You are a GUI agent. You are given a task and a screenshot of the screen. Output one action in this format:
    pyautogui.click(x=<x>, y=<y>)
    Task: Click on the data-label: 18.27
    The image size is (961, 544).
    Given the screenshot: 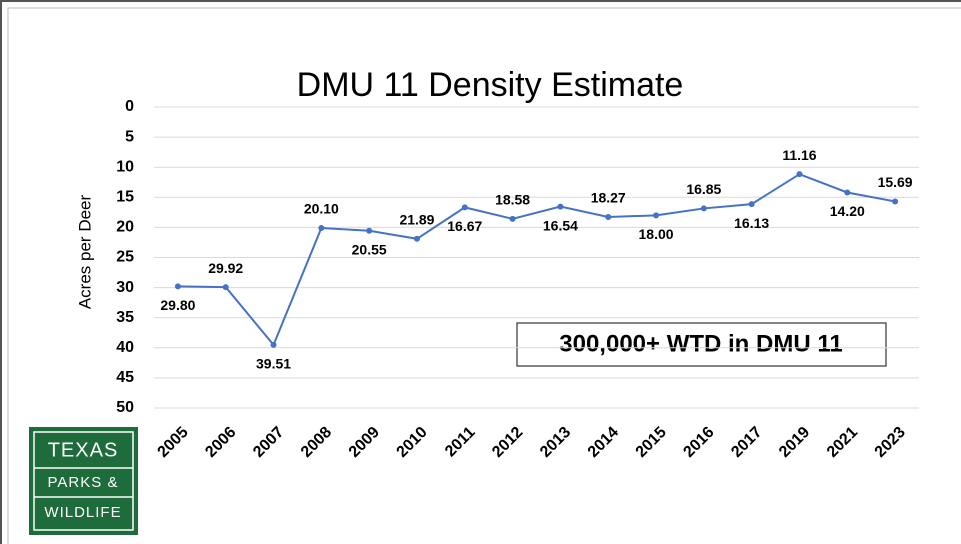 What is the action you would take?
    pyautogui.click(x=608, y=198)
    